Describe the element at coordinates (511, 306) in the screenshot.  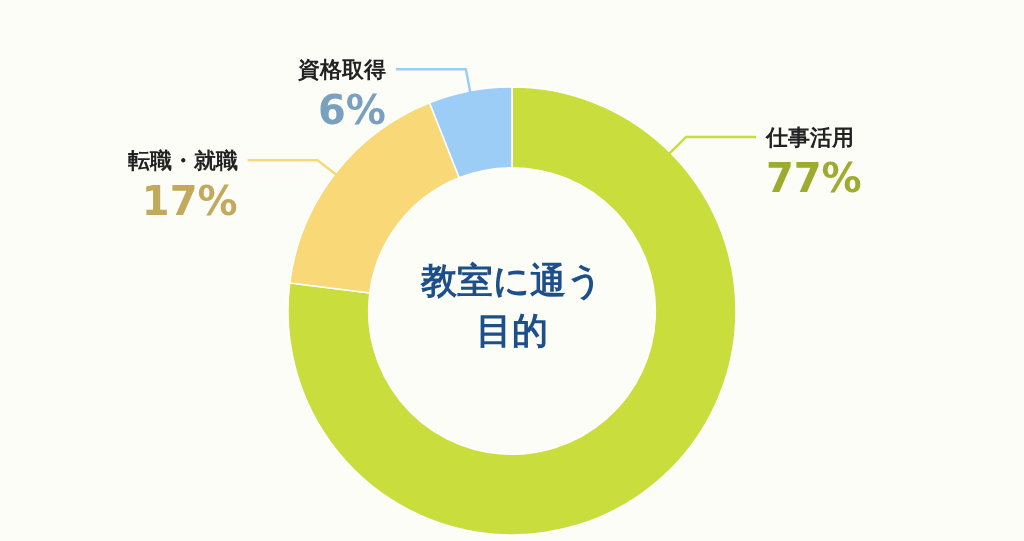
I see `text: 教室に通う目的` at that location.